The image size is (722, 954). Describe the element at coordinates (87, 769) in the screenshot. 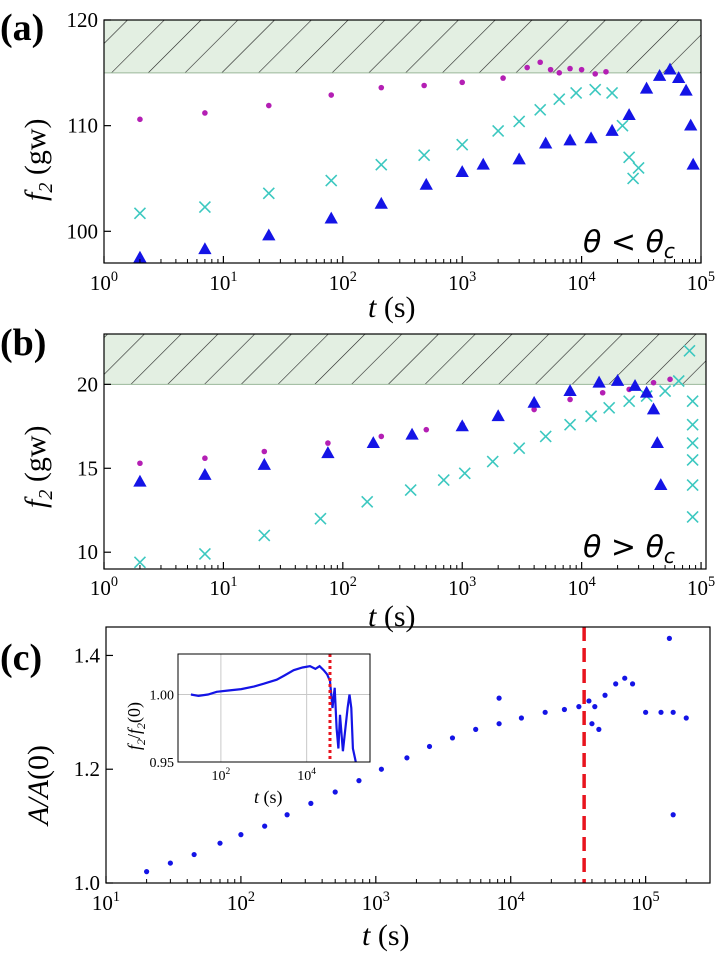

I see `tick-label: 1.2` at that location.